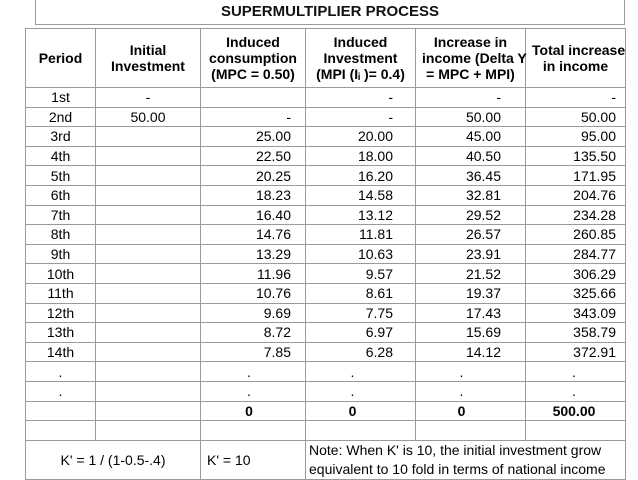 The height and width of the screenshot is (480, 638). Describe the element at coordinates (360, 332) in the screenshot. I see `table-cell: 6.97` at that location.